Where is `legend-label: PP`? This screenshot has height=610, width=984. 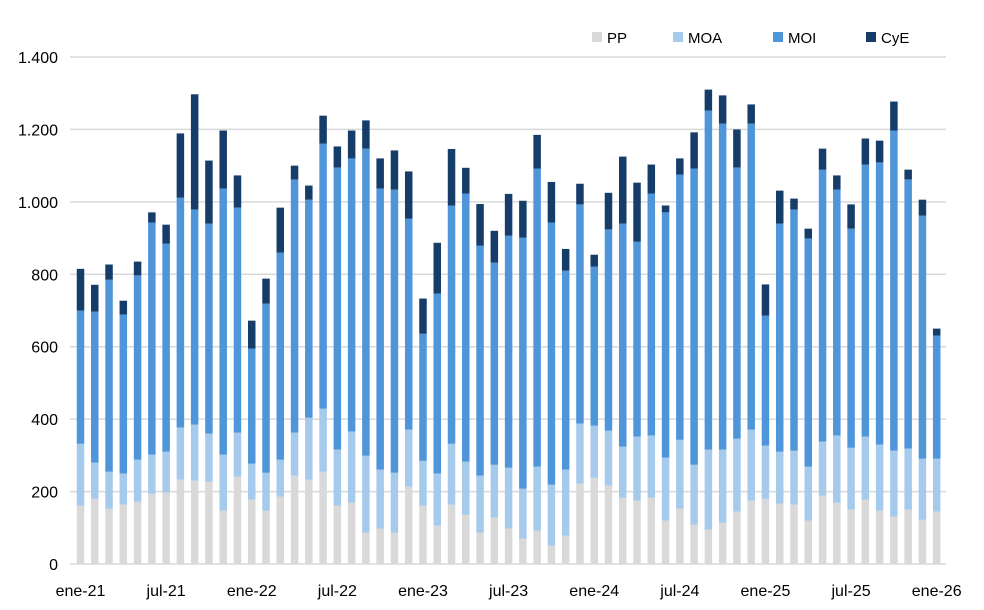
legend-label: PP is located at coordinates (617, 38).